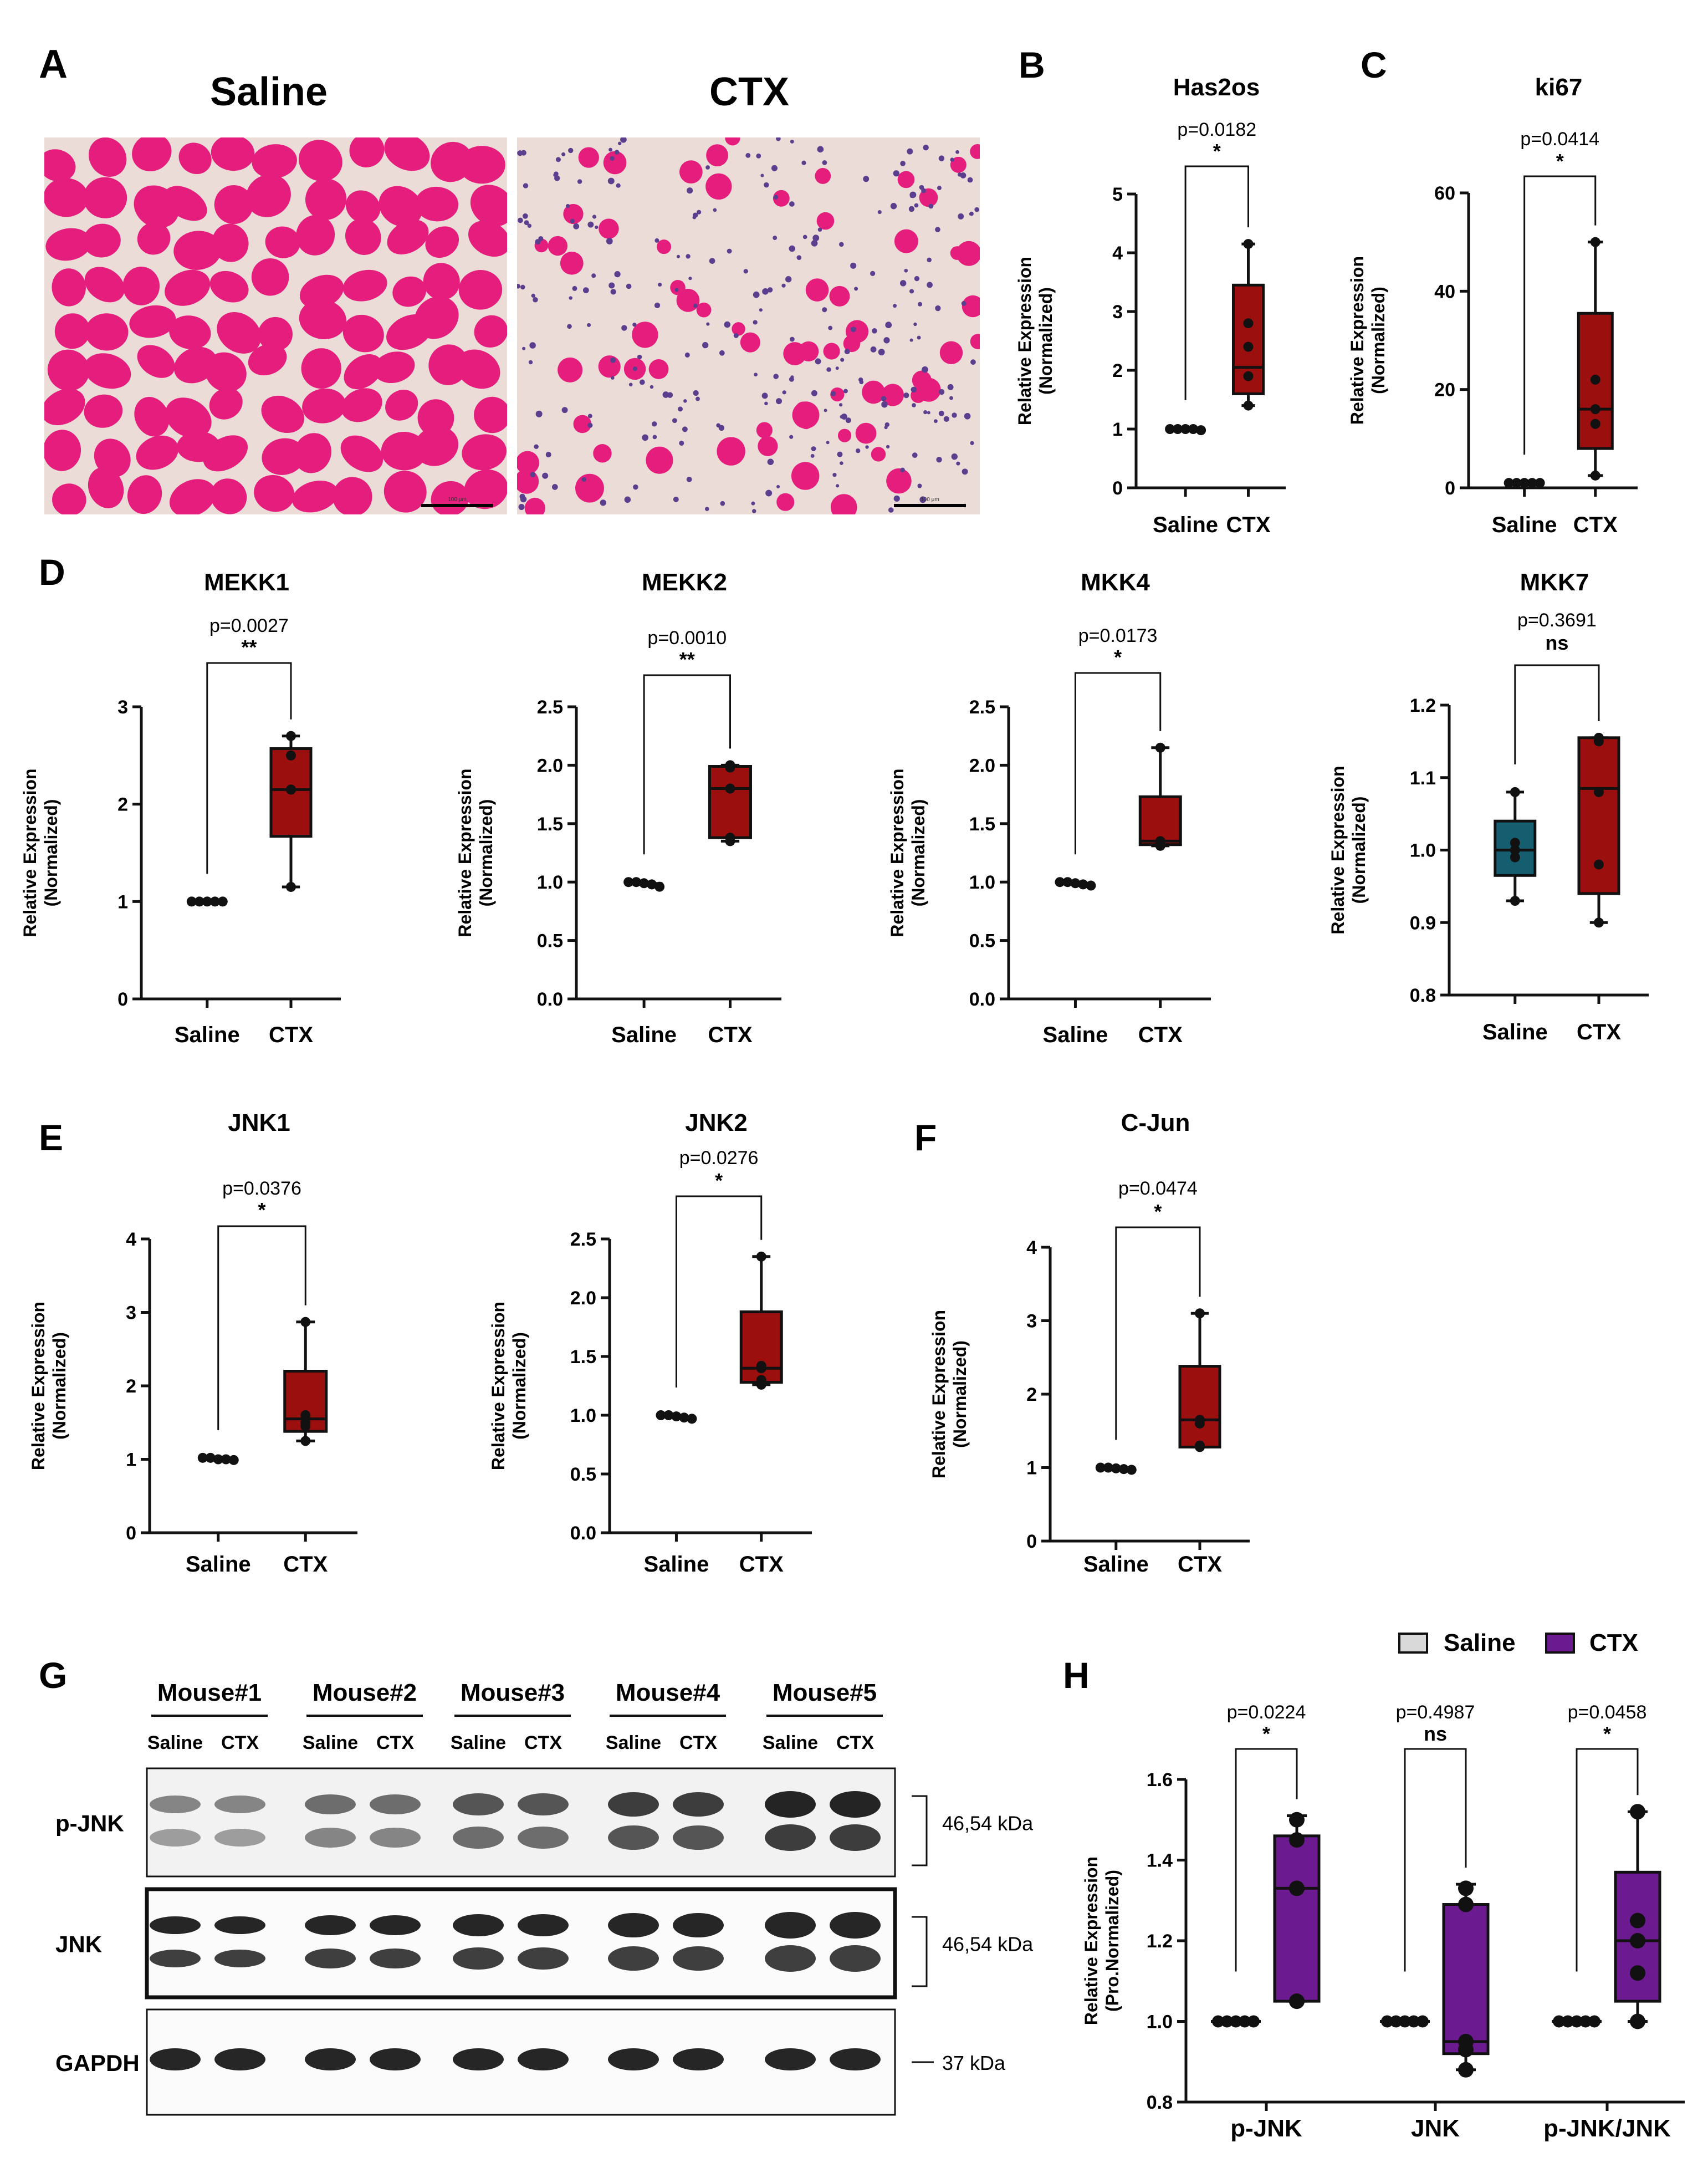  Describe the element at coordinates (1101, 1940) in the screenshot. I see `y-axis-label: Relative Expression(Pro.Normalized)` at that location.